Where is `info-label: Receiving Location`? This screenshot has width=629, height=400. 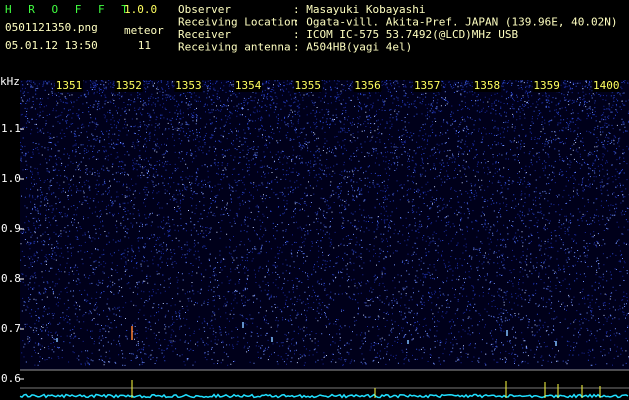 info-label: Receiving Location is located at coordinates (237, 22).